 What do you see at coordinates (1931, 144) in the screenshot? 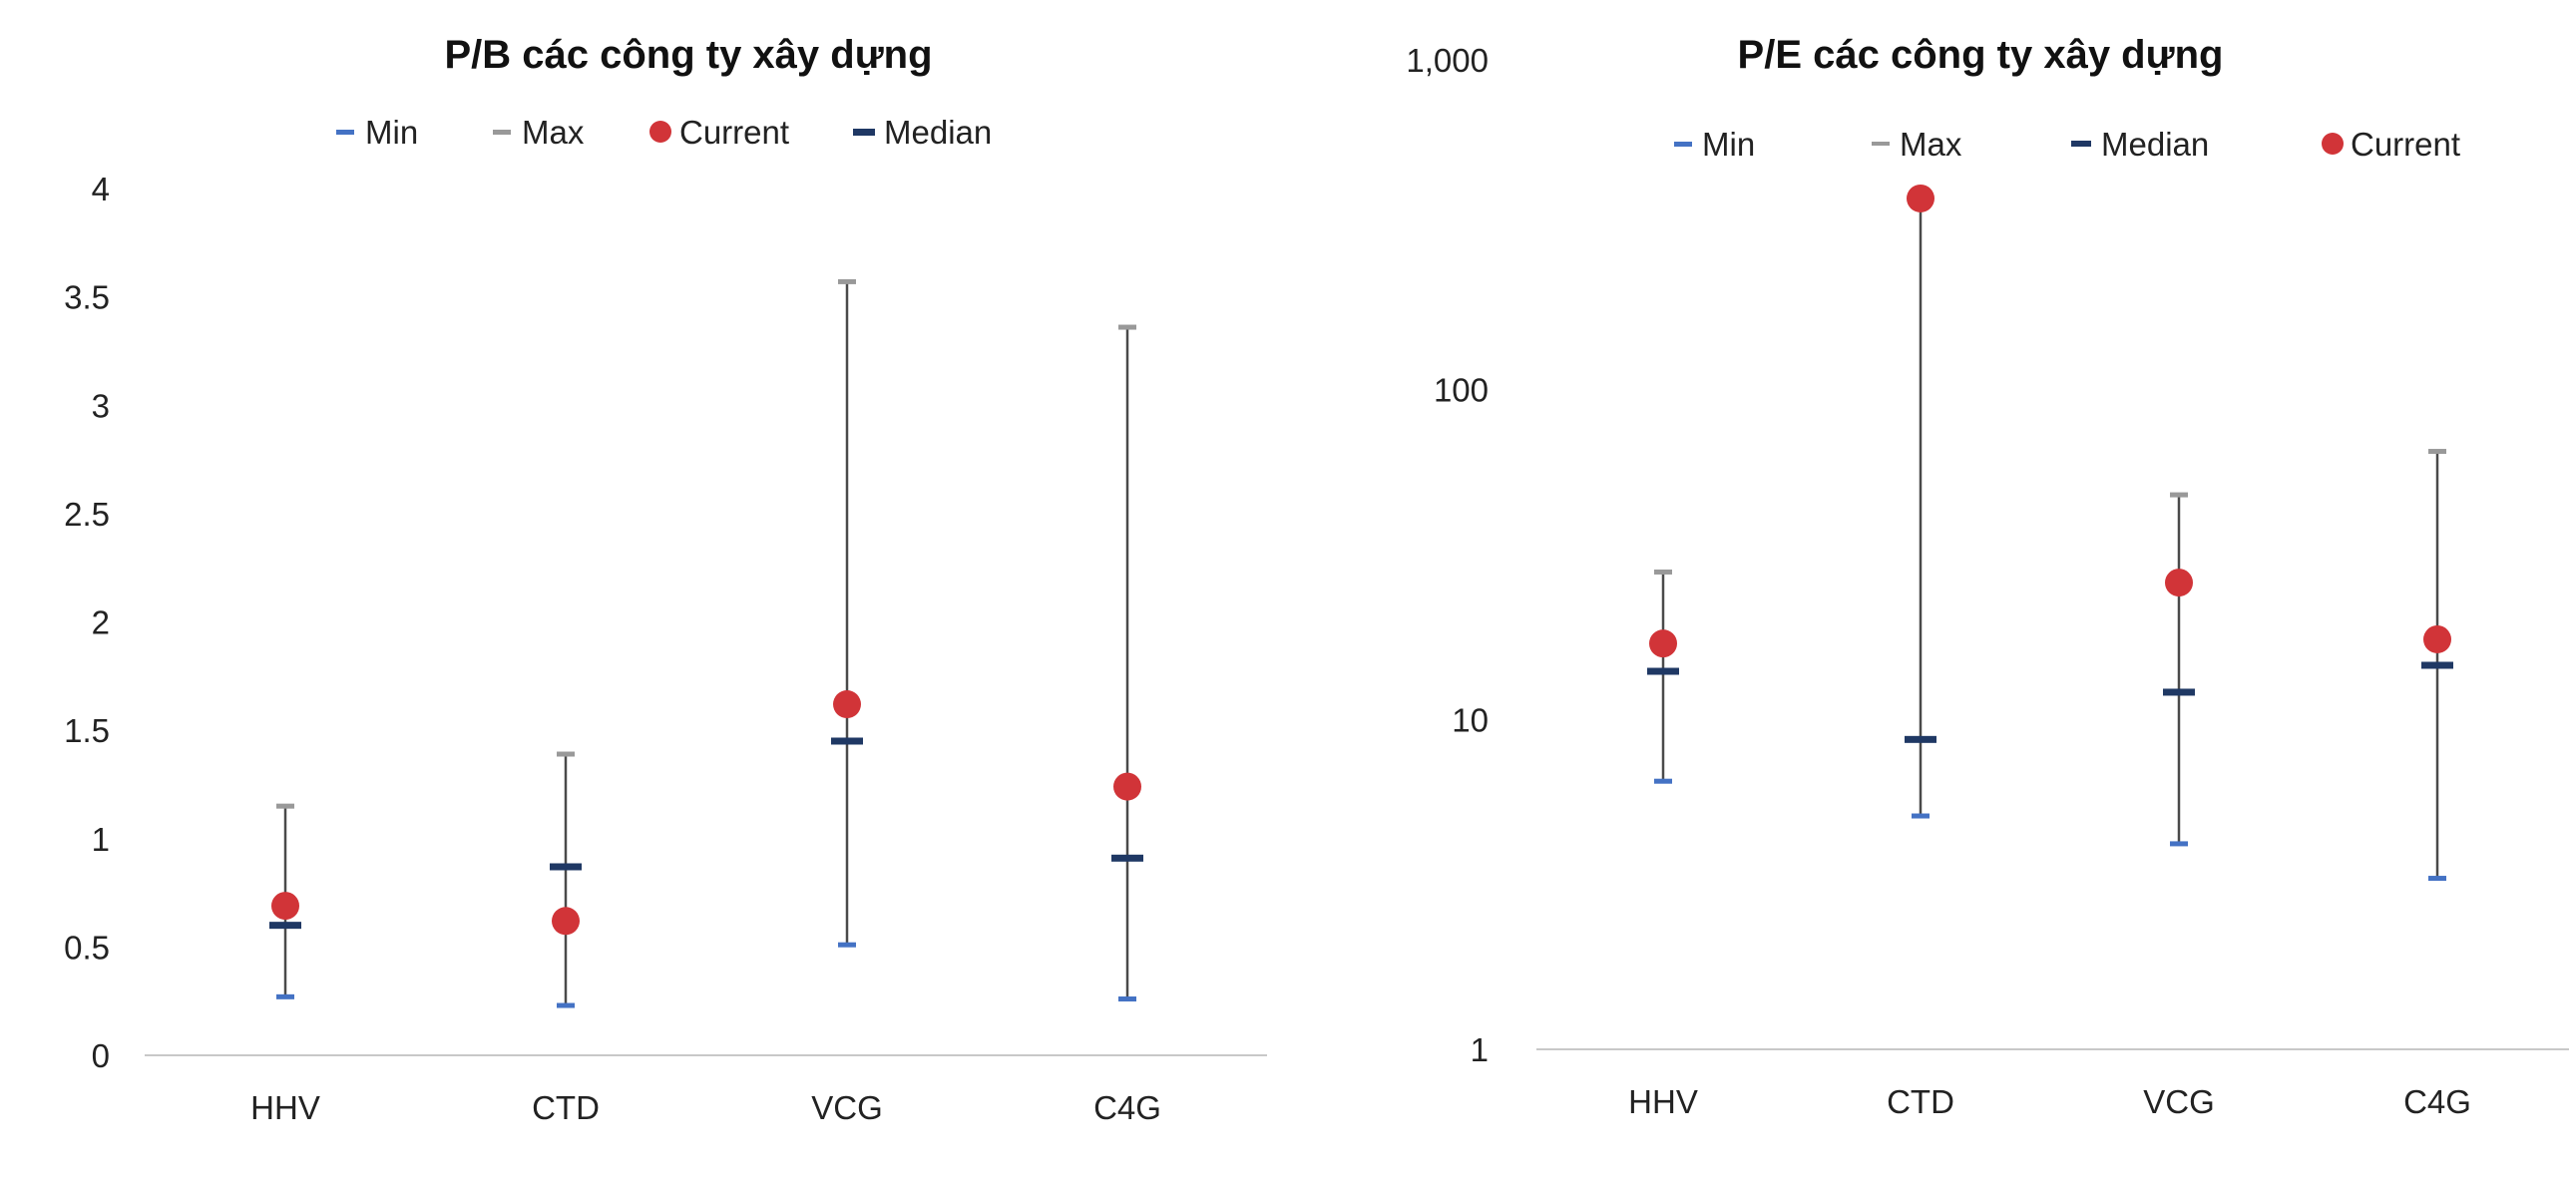
I see `pe-legend-max-label: Max` at bounding box center [1931, 144].